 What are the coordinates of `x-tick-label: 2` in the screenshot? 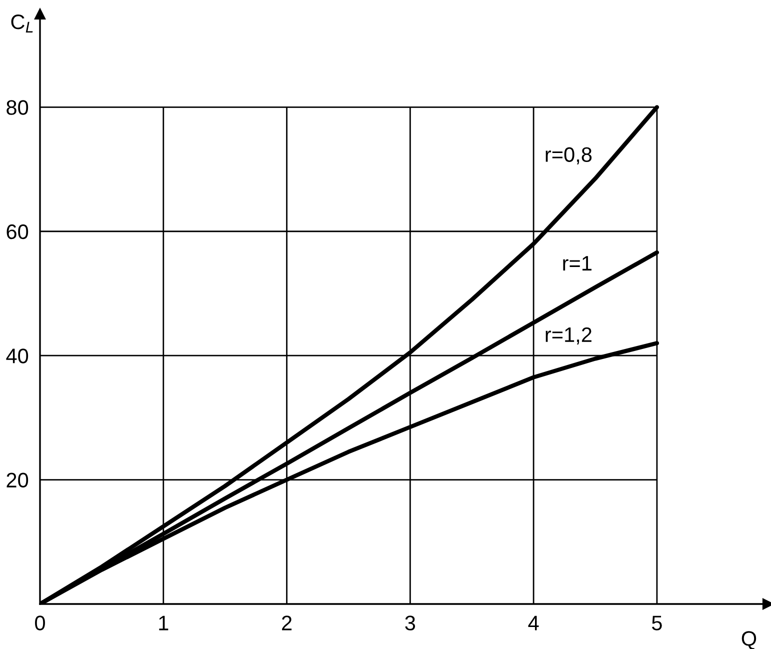 It's located at (287, 623).